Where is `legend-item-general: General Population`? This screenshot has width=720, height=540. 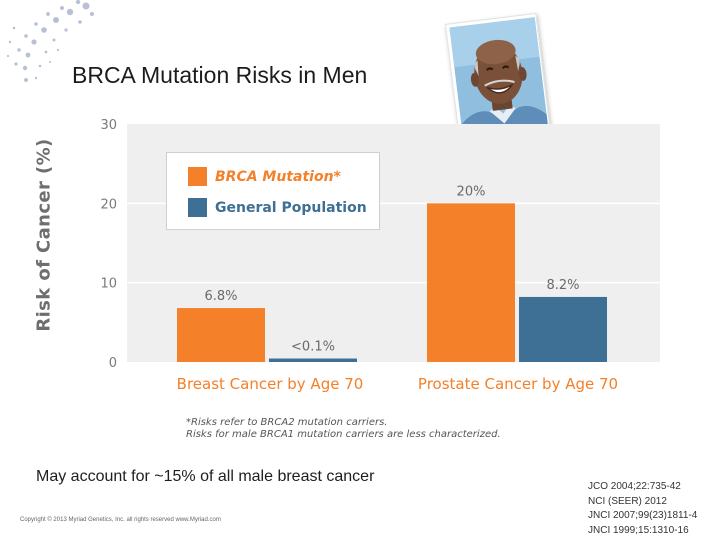
legend-item-general: General Population is located at coordinates (277, 207).